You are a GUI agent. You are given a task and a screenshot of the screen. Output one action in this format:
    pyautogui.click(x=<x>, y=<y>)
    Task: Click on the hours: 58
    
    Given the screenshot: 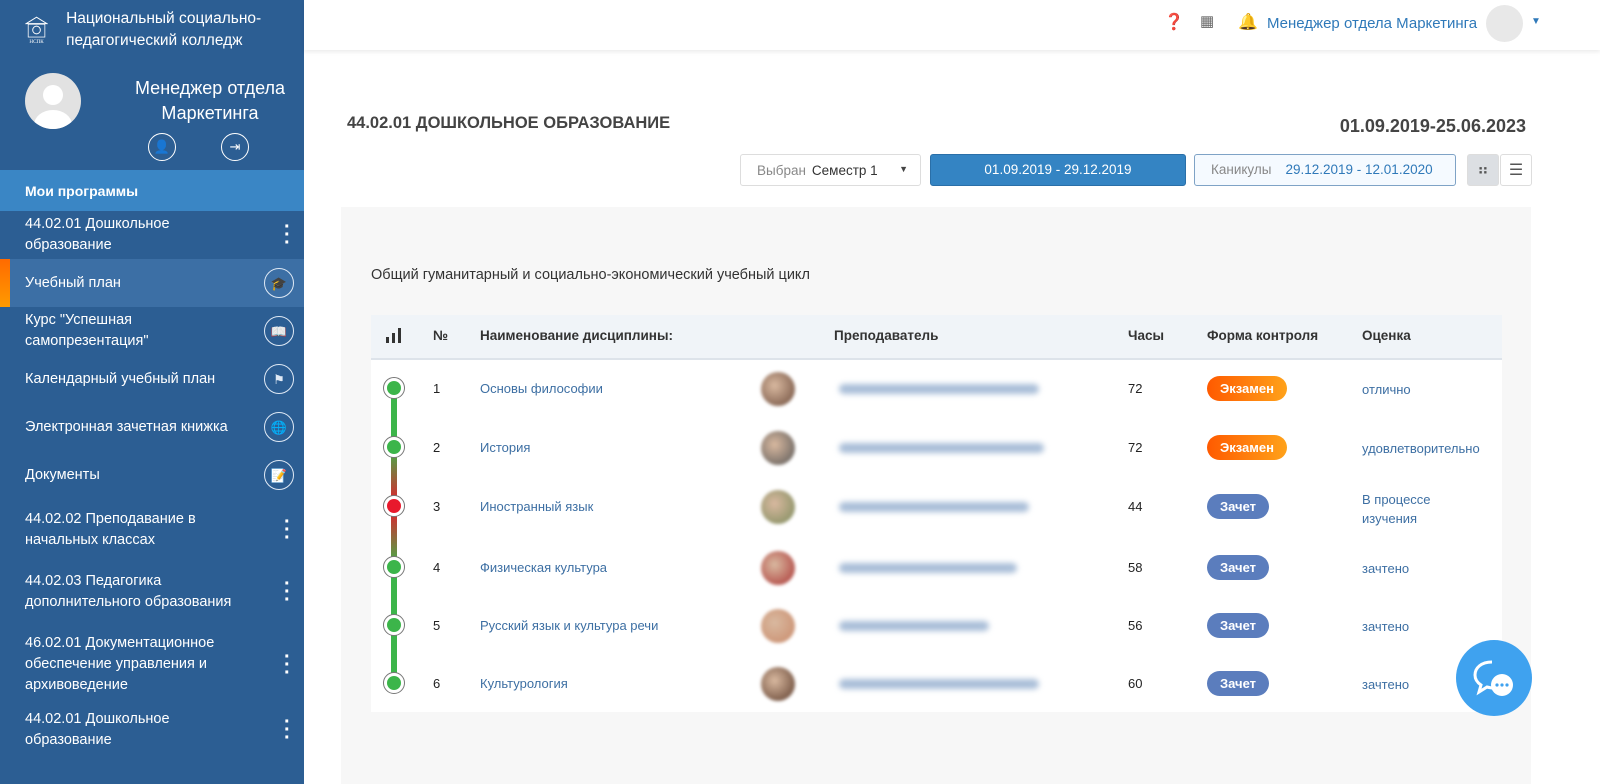 What is the action you would take?
    pyautogui.click(x=1135, y=567)
    